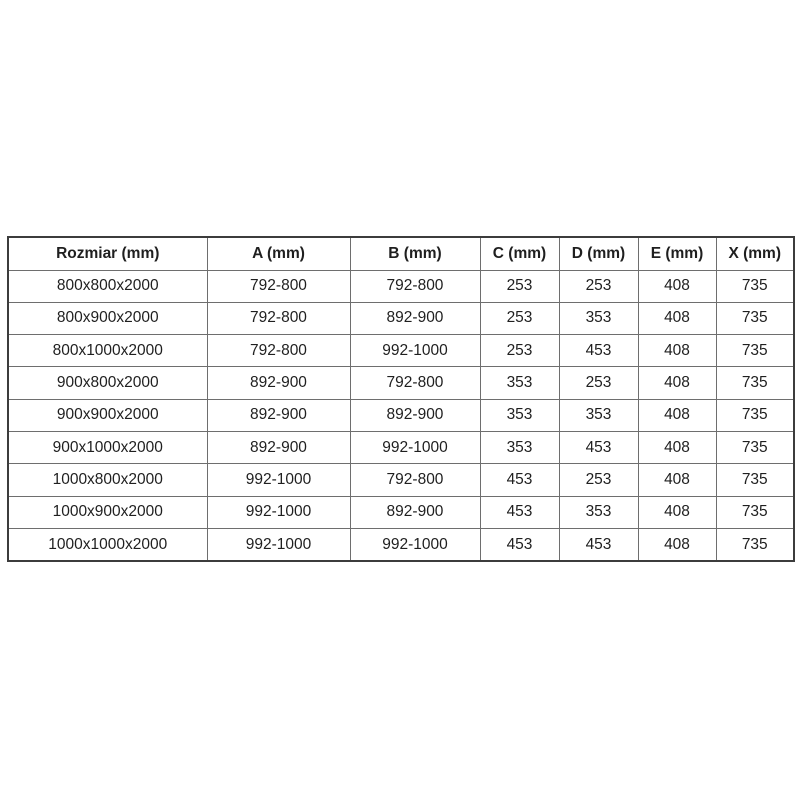 The width and height of the screenshot is (800, 800). Describe the element at coordinates (107, 480) in the screenshot. I see `table-cell: 1000x800x2000` at that location.